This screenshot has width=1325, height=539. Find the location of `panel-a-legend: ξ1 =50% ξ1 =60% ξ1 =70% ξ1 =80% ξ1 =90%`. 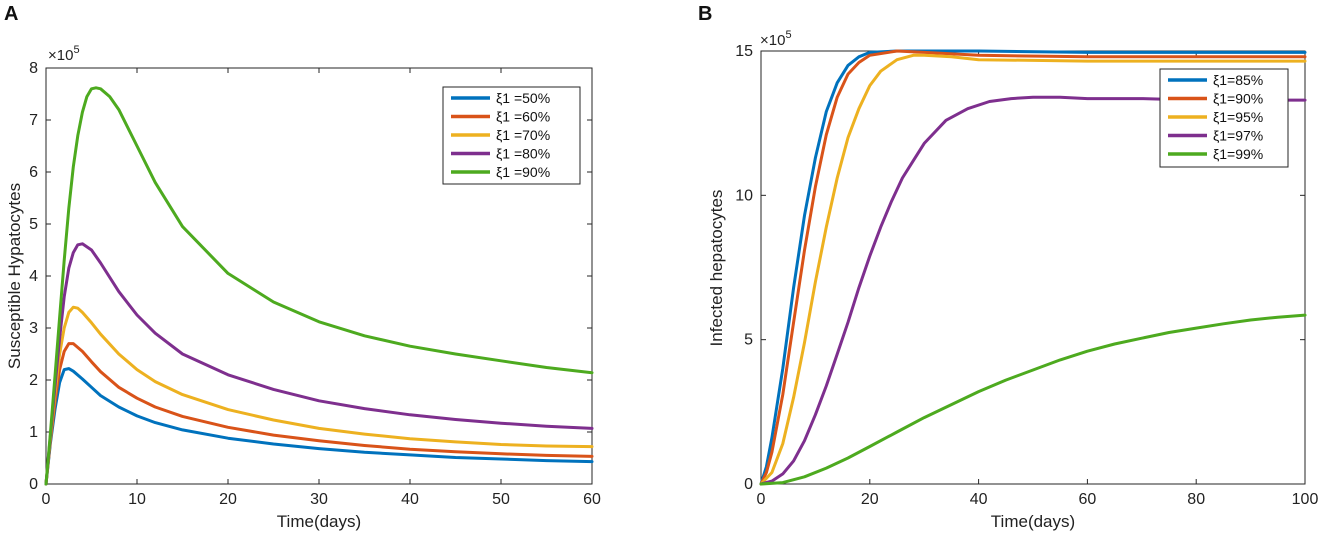

panel-a-legend: ξ1 =50% ξ1 =60% ξ1 =70% ξ1 =80% ξ1 =90% is located at coordinates (511, 135).